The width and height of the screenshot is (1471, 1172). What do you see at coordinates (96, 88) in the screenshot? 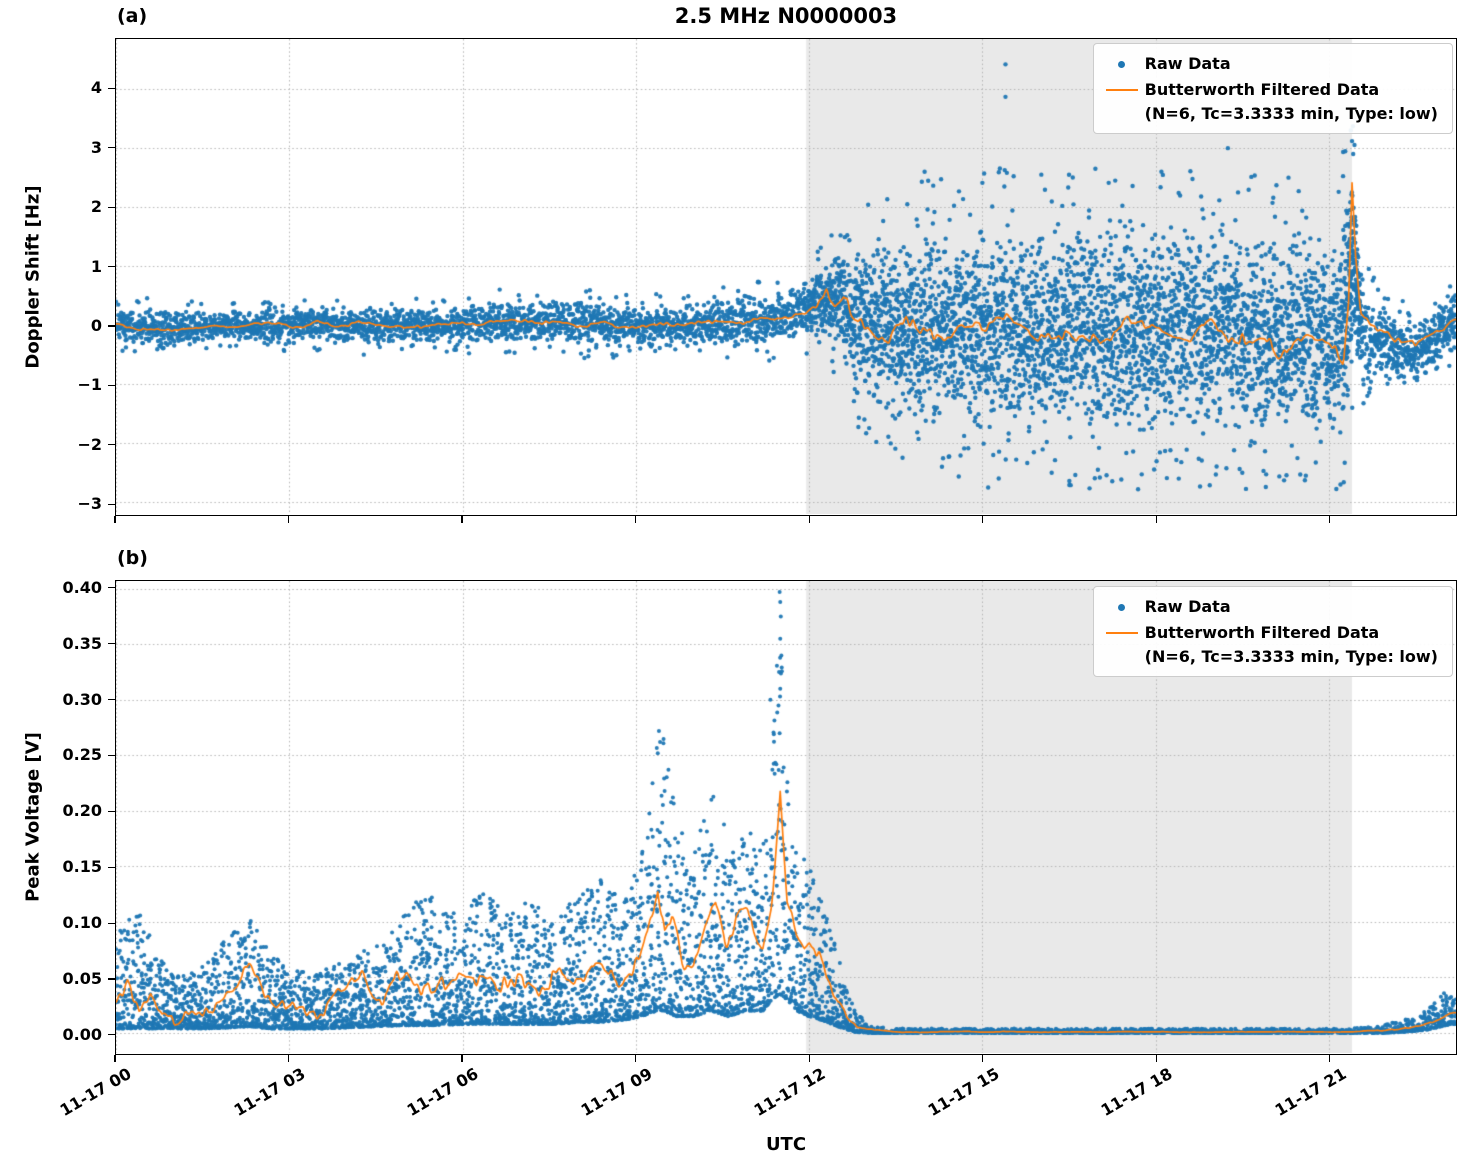
I see `y-tick-label: 4` at bounding box center [96, 88].